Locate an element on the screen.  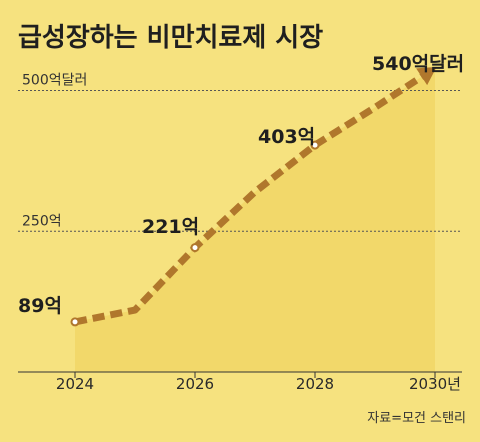
x-tick-label-2024: 2024 is located at coordinates (75, 384).